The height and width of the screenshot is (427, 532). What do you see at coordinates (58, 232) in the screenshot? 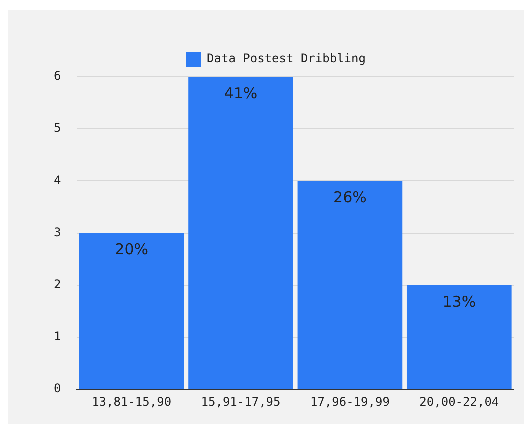
I see `y-tick-label: 3` at bounding box center [58, 232].